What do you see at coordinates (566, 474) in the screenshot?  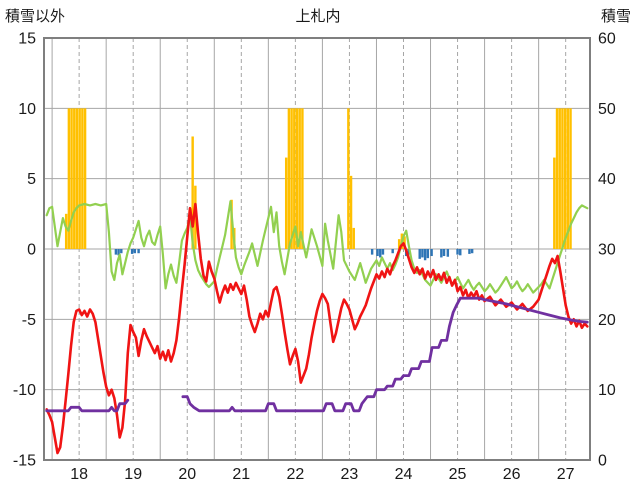 I see `x-axis-tick: 27` at bounding box center [566, 474].